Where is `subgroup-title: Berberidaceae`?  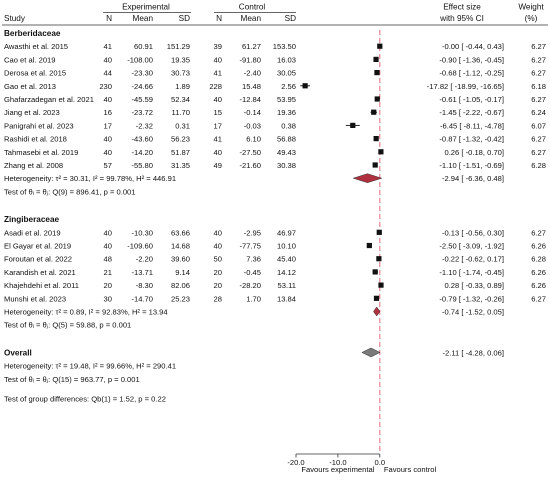 subgroup-title: Berberidaceae is located at coordinates (32, 33).